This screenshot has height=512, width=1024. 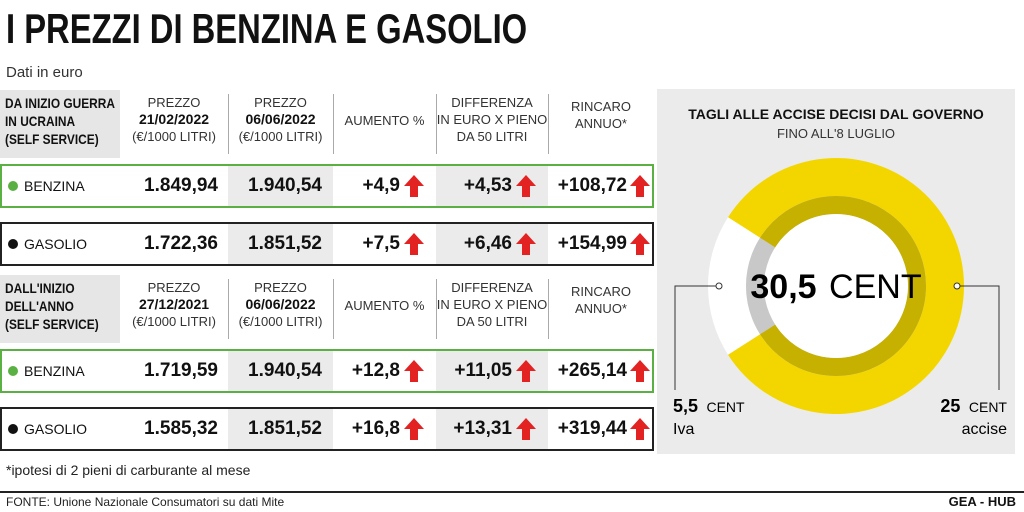 What do you see at coordinates (973, 406) in the screenshot?
I see `accise-value-label: 25 CENT` at bounding box center [973, 406].